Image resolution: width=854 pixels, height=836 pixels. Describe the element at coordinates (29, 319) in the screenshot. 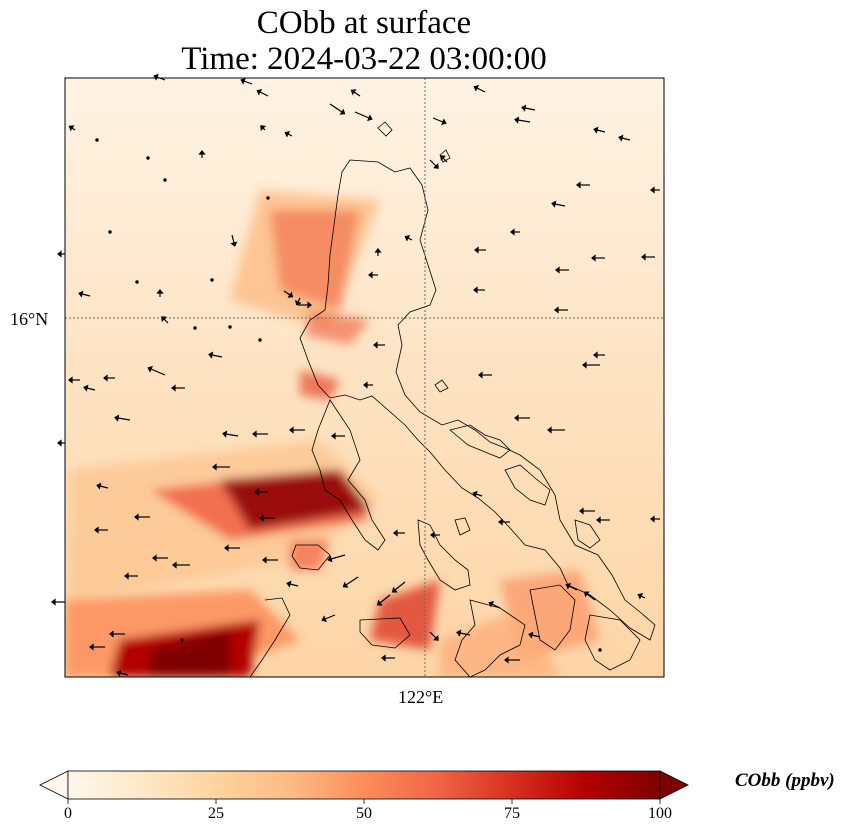

I see `latitude-gridline-label: 16°N` at that location.